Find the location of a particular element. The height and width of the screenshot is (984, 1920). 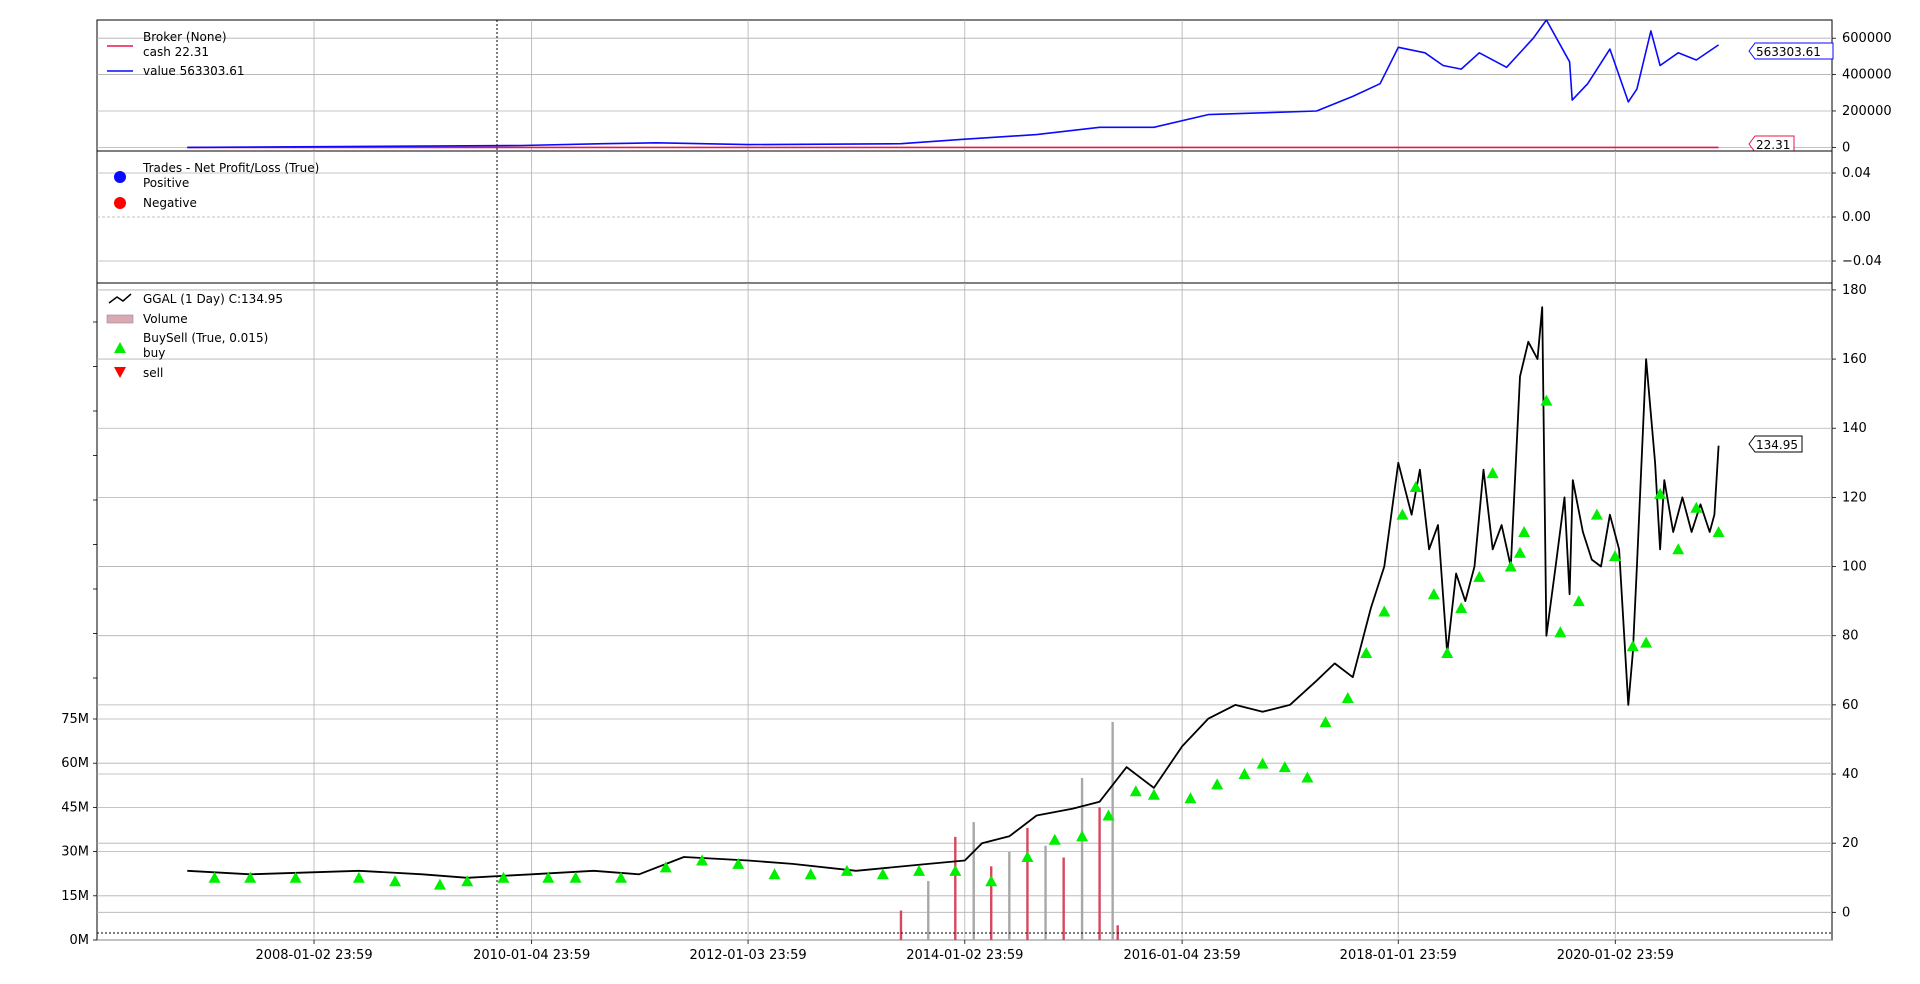

x-tick-label: 2014-01-02 23:59 is located at coordinates (964, 955).